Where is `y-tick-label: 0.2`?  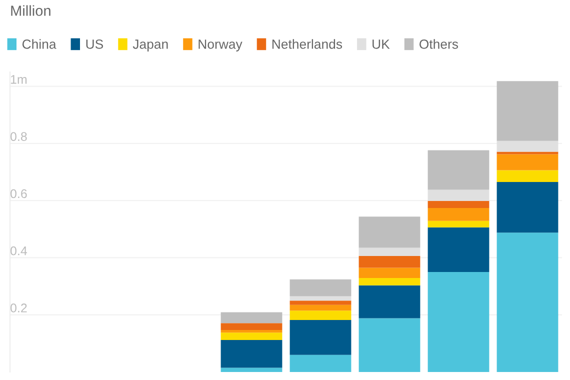
y-tick-label: 0.2 is located at coordinates (18, 308).